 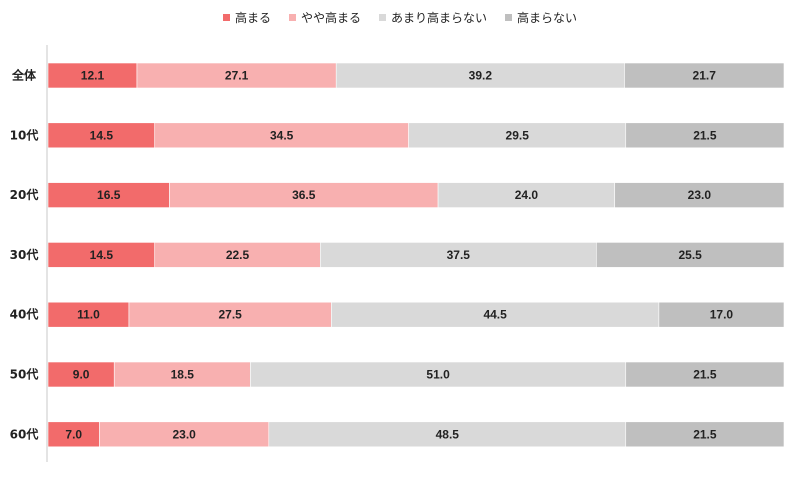 I want to click on value-label: 27.5, so click(x=230, y=315).